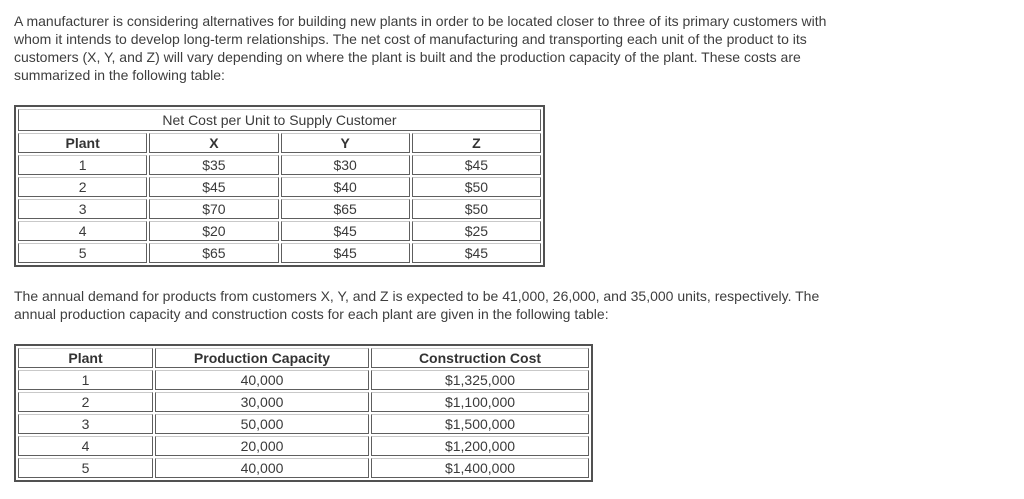 This screenshot has width=1024, height=499. I want to click on table-row: 2 $45 $40 $50, so click(279, 187).